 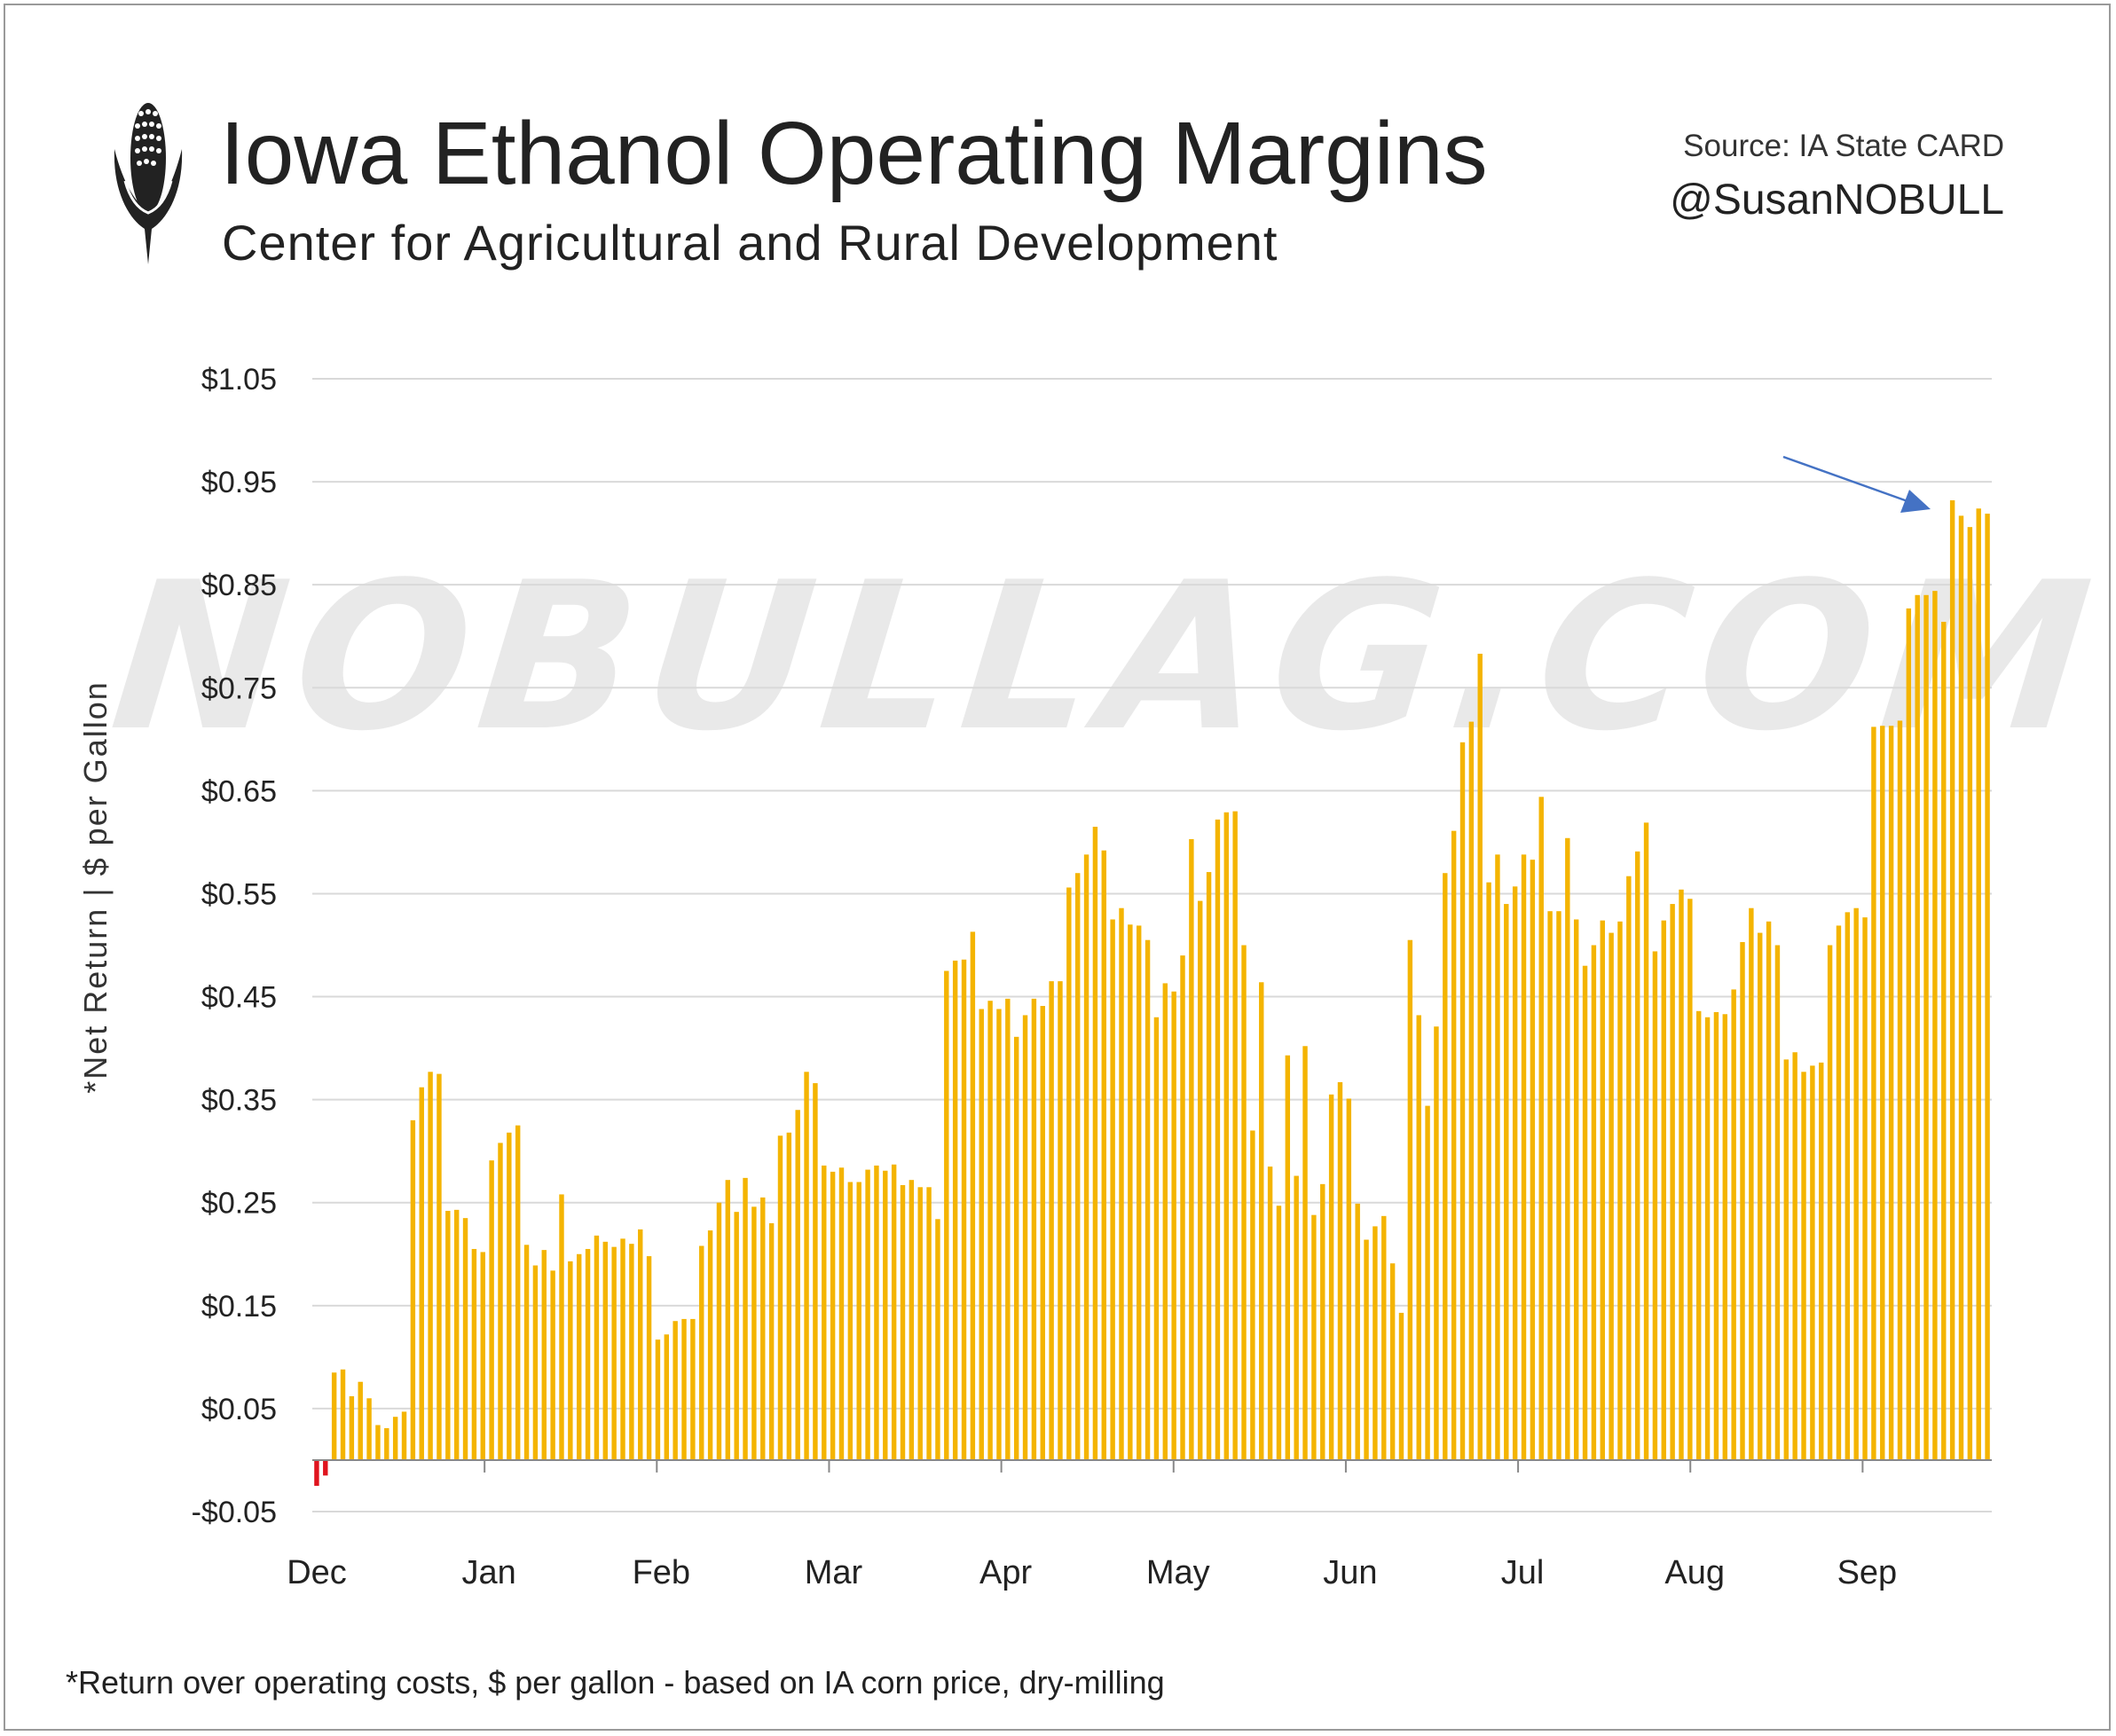 I want to click on x-tick-label: Dec, so click(x=317, y=1572).